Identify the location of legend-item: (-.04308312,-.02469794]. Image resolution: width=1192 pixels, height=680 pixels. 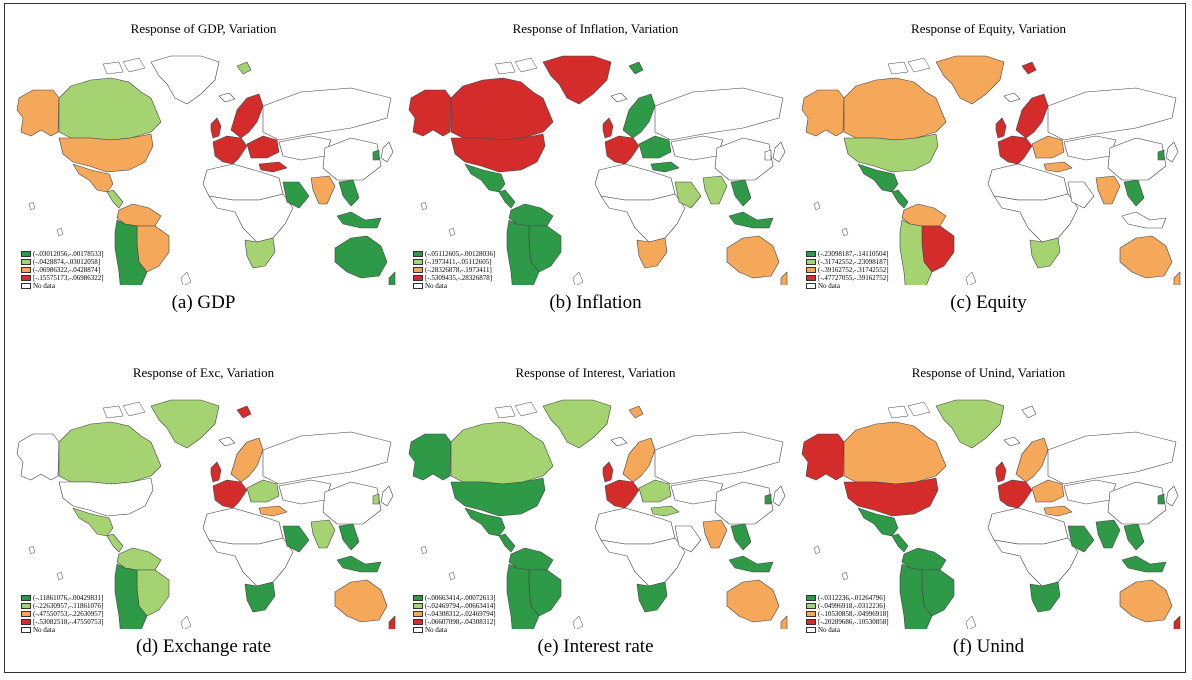
(454, 614).